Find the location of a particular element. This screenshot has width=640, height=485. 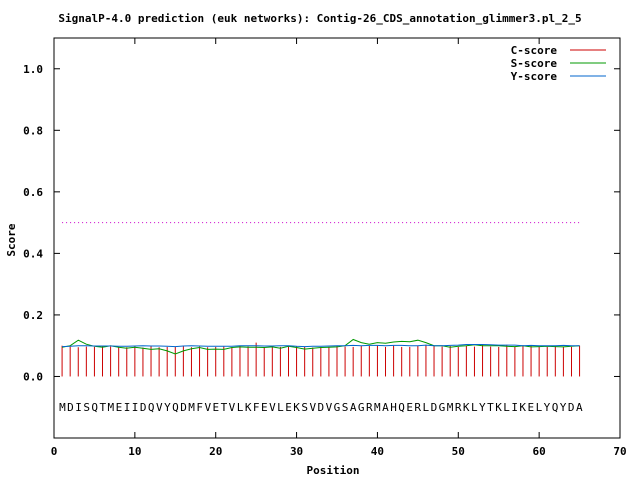

x-tick-label: 20 is located at coordinates (215, 451).